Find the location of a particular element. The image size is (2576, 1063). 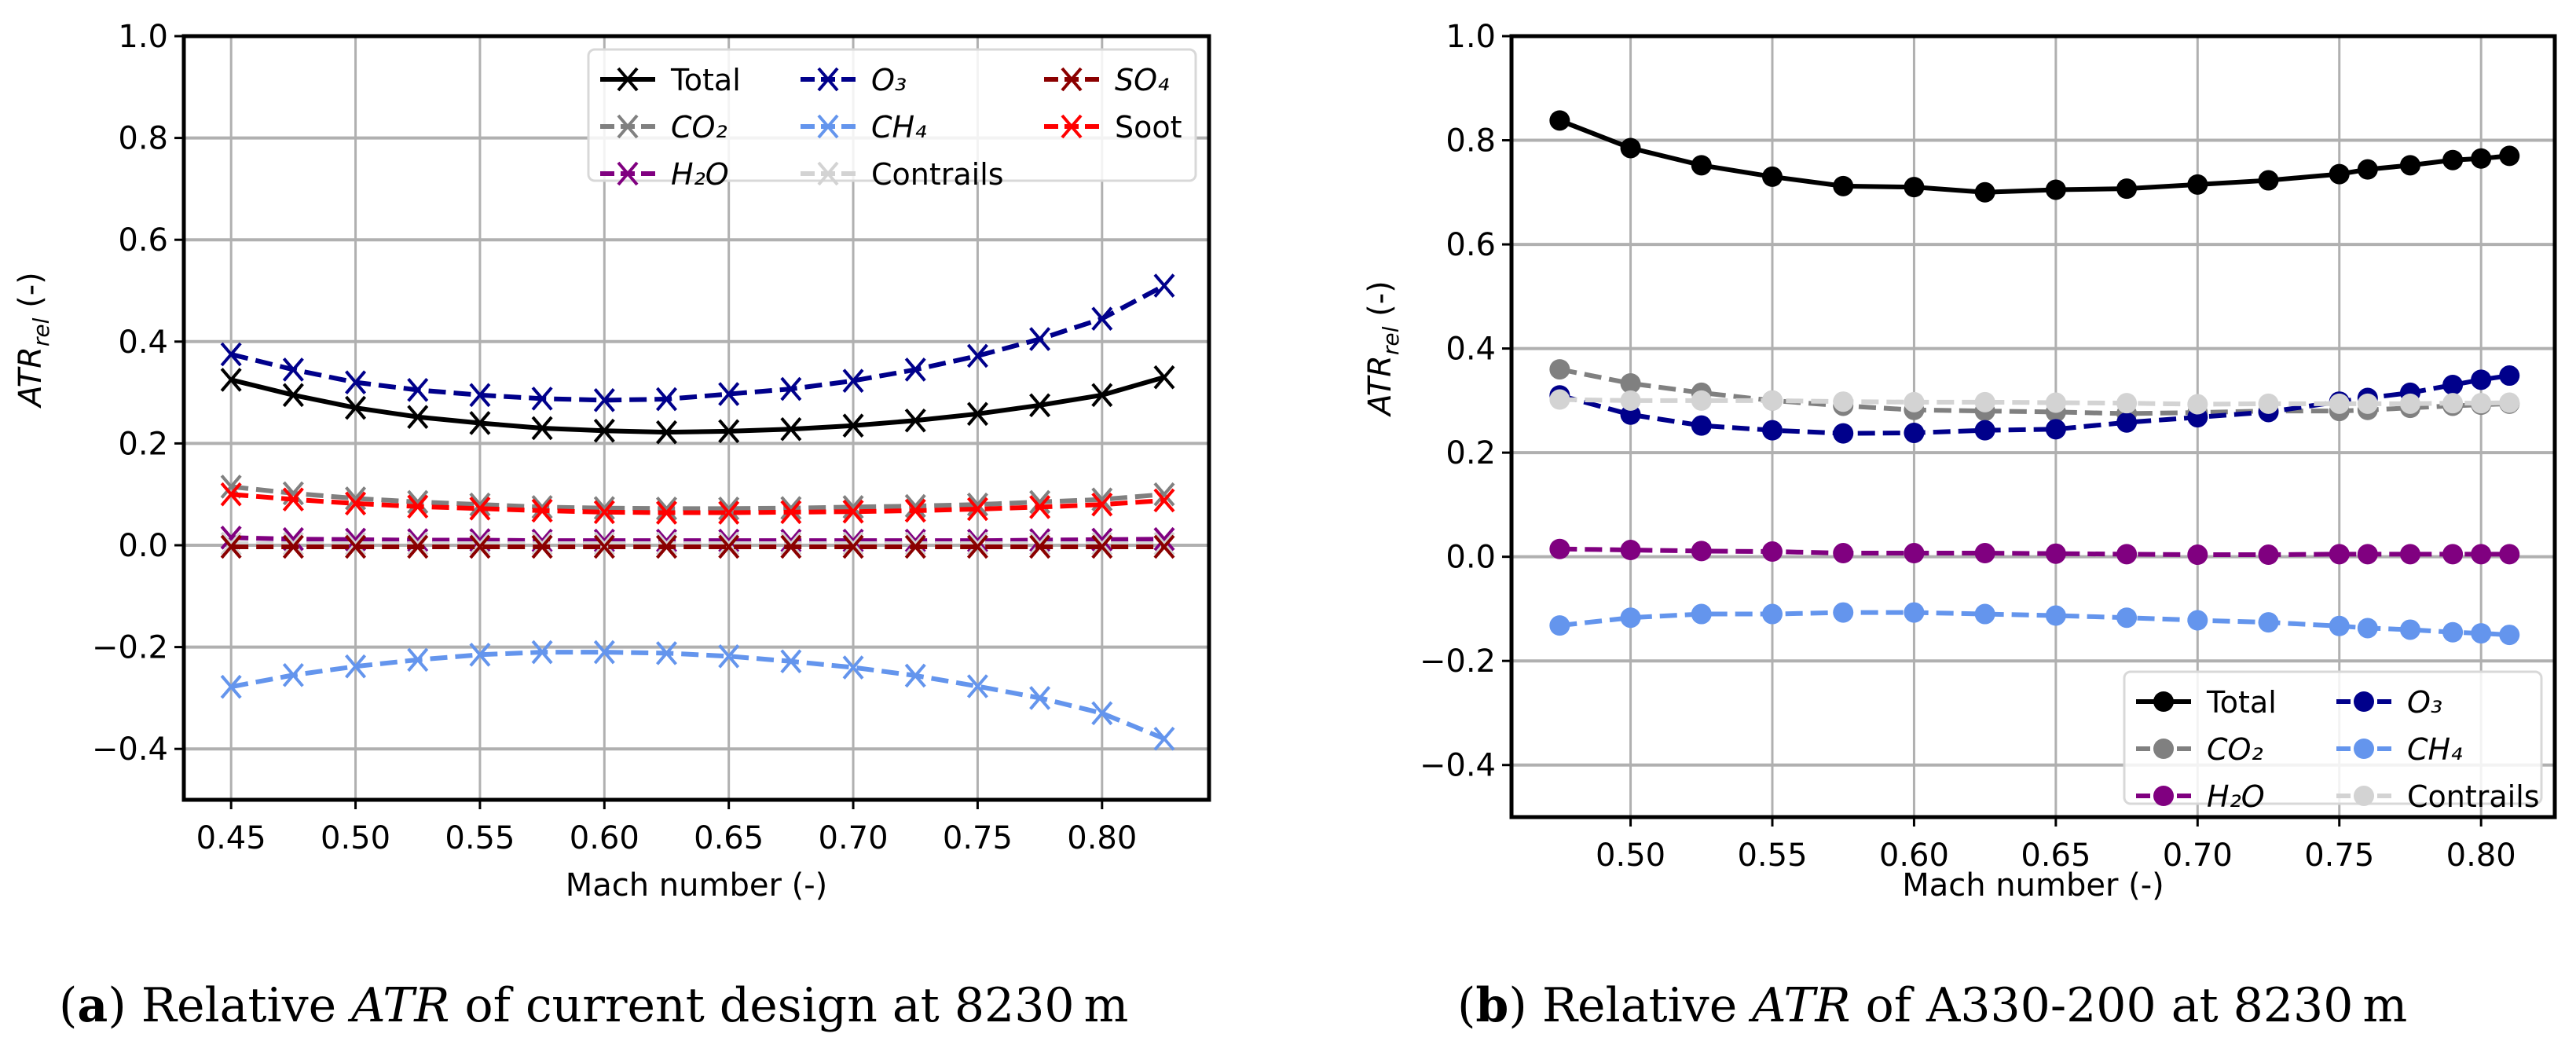

caption-paren-close: ) is located at coordinates (1524, 1006).